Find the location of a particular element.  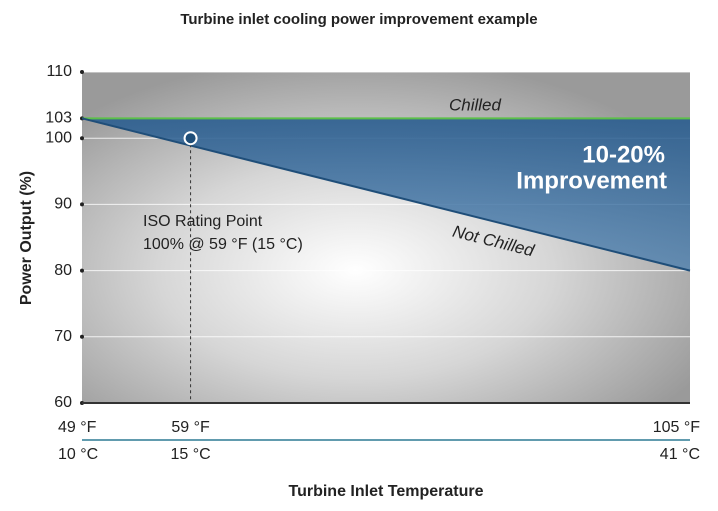

x-tick-label-celsius: 41 °C is located at coordinates (680, 454).